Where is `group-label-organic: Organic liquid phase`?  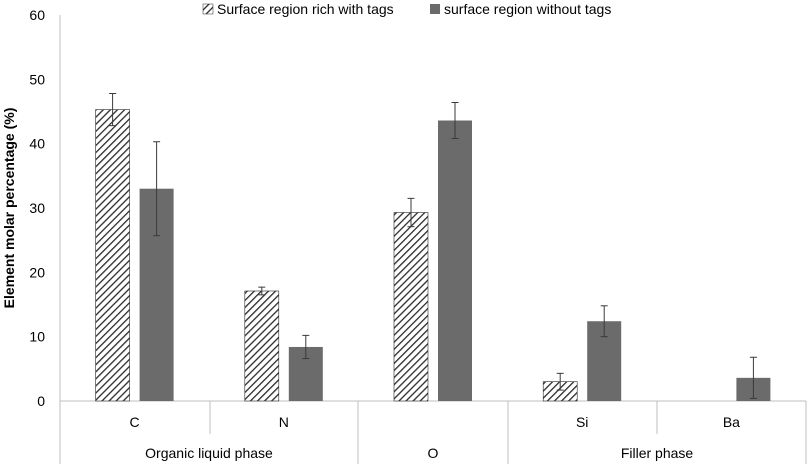
group-label-organic: Organic liquid phase is located at coordinates (209, 453).